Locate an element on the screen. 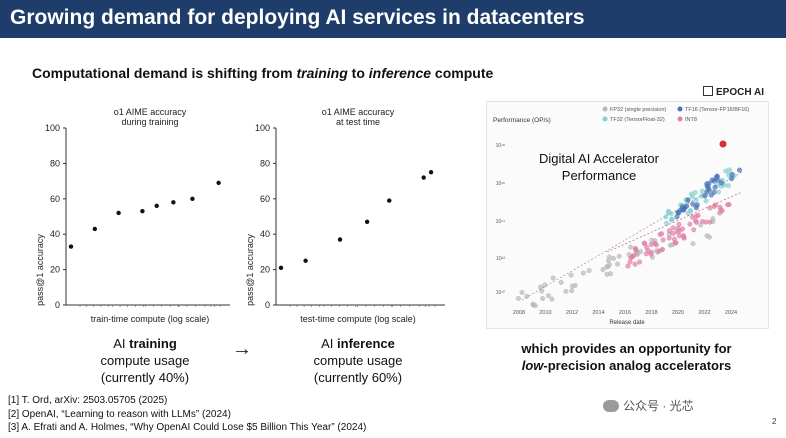 The height and width of the screenshot is (438, 786). opportunity-line2: -precision analog accelerators is located at coordinates (637, 365).